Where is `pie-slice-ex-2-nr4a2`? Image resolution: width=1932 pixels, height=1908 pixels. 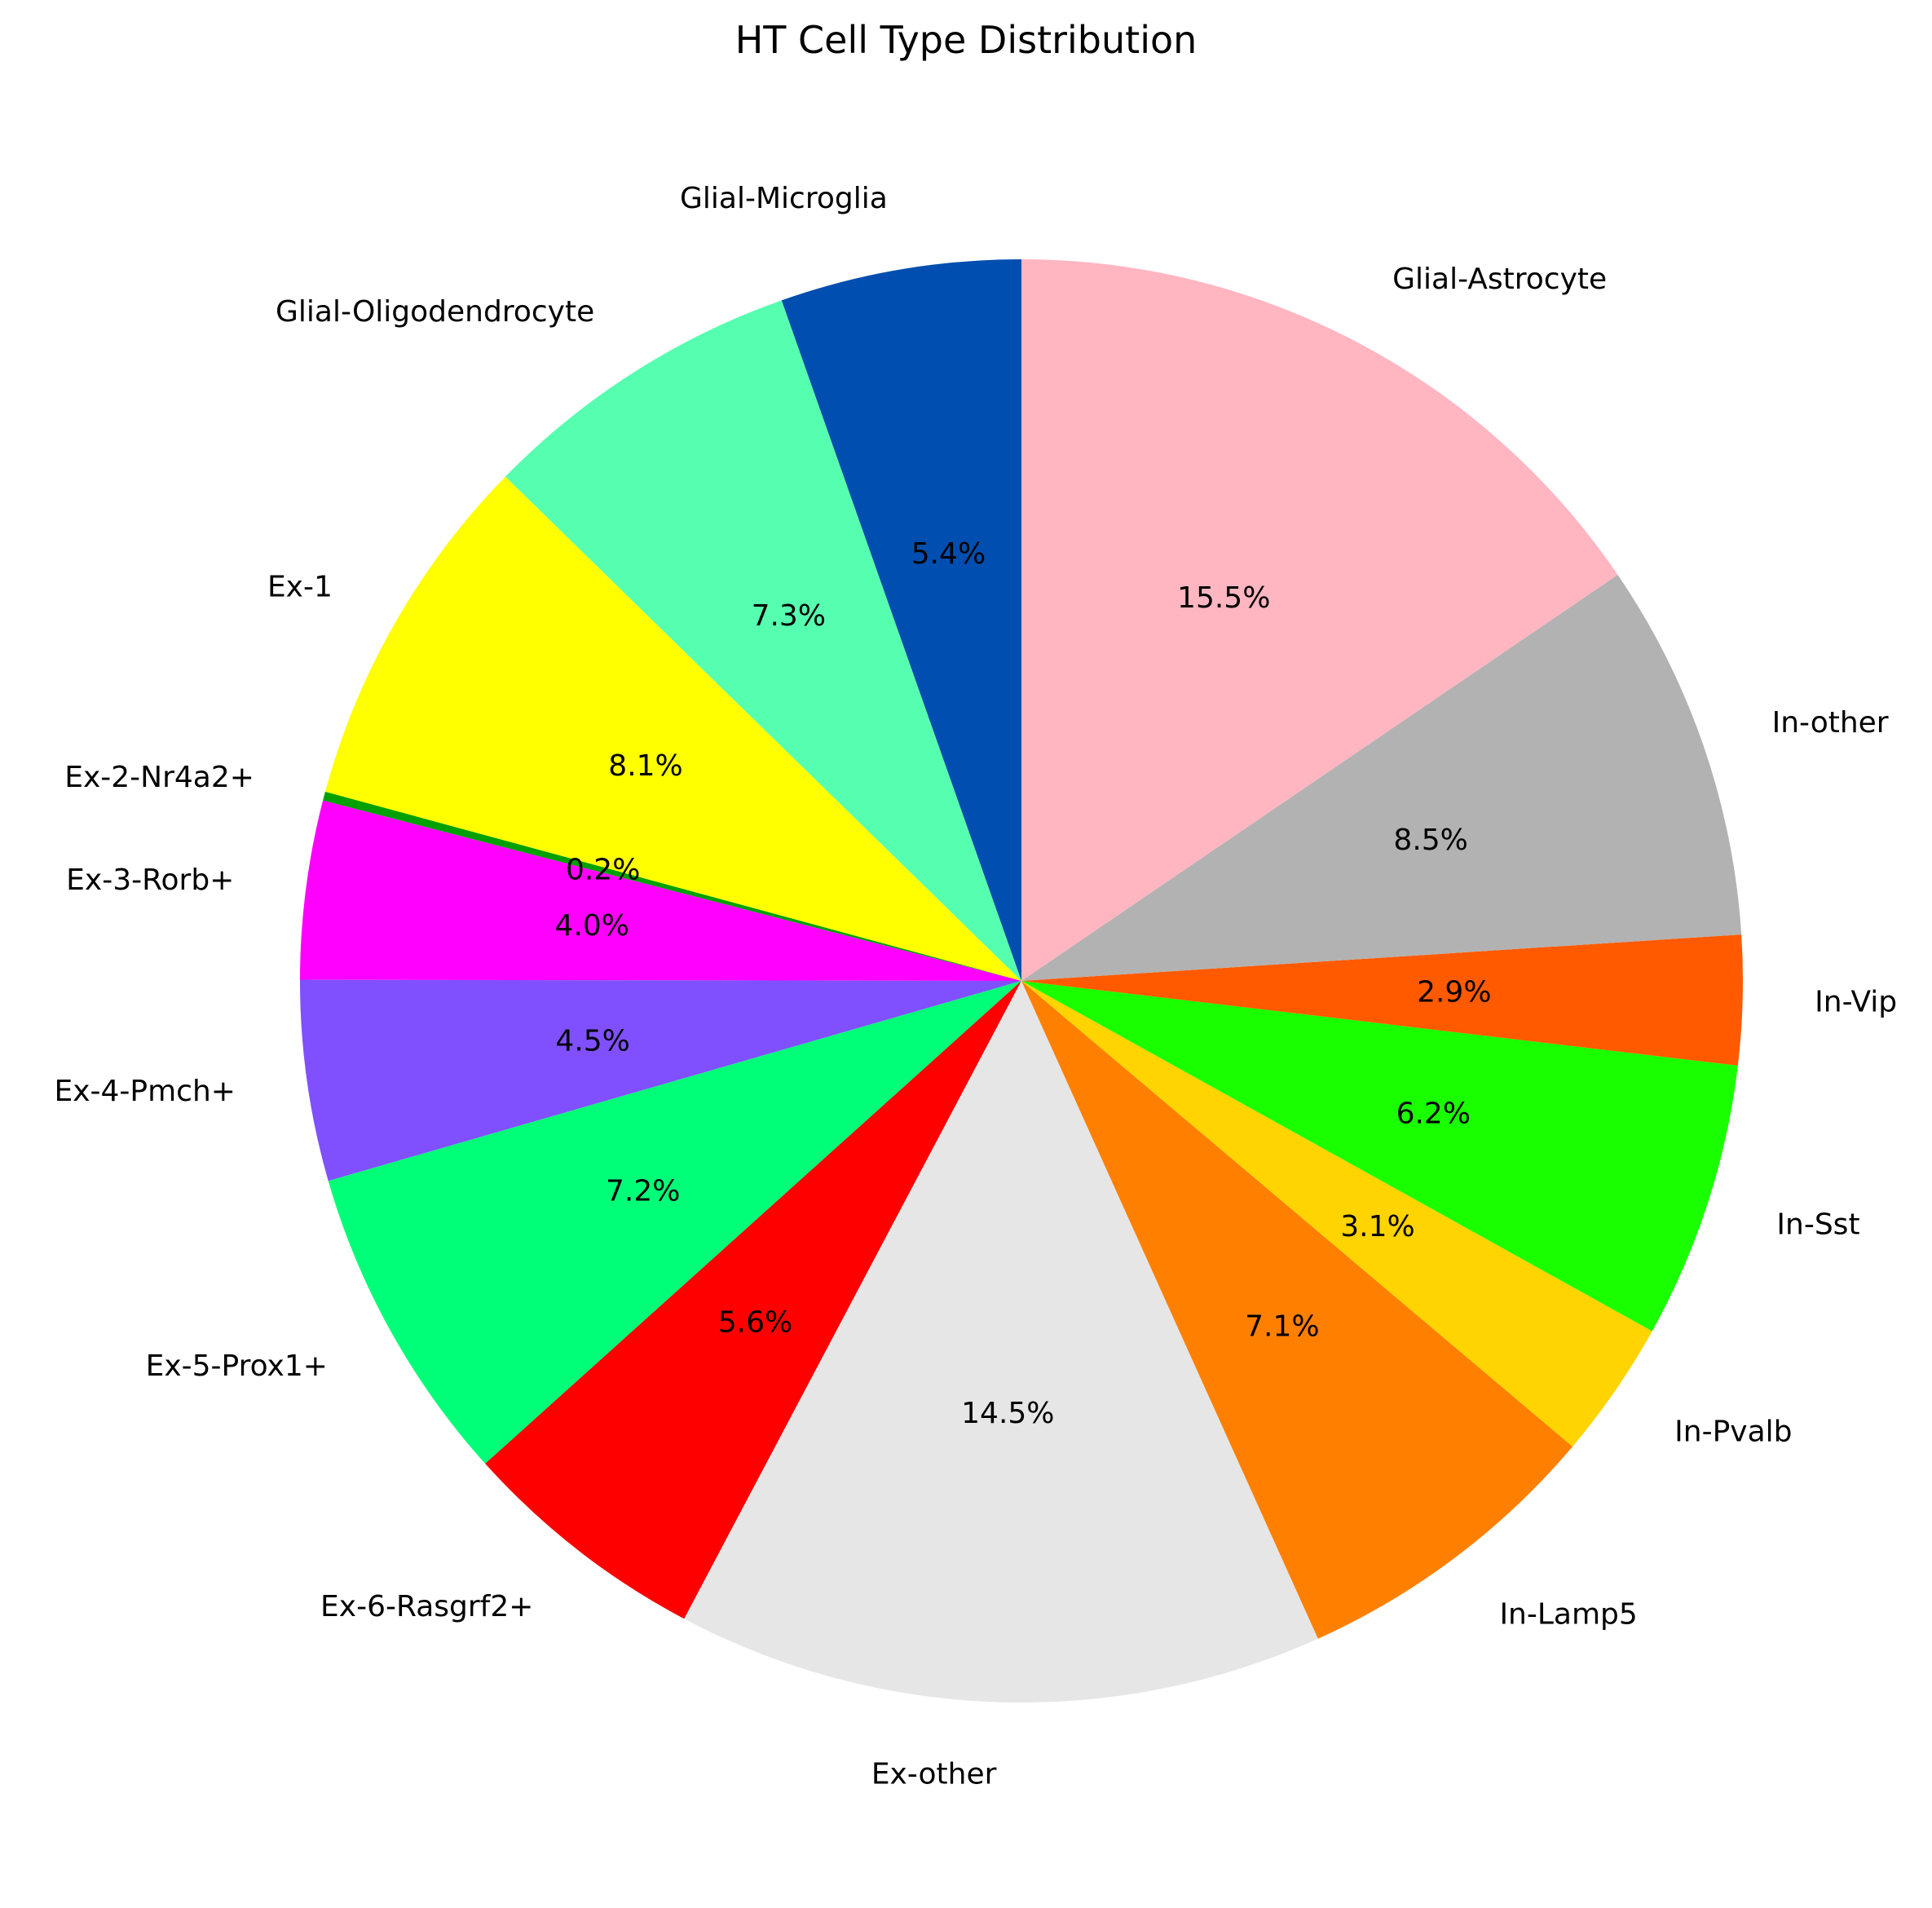
pie-slice-ex-2-nr4a2 is located at coordinates (672, 886).